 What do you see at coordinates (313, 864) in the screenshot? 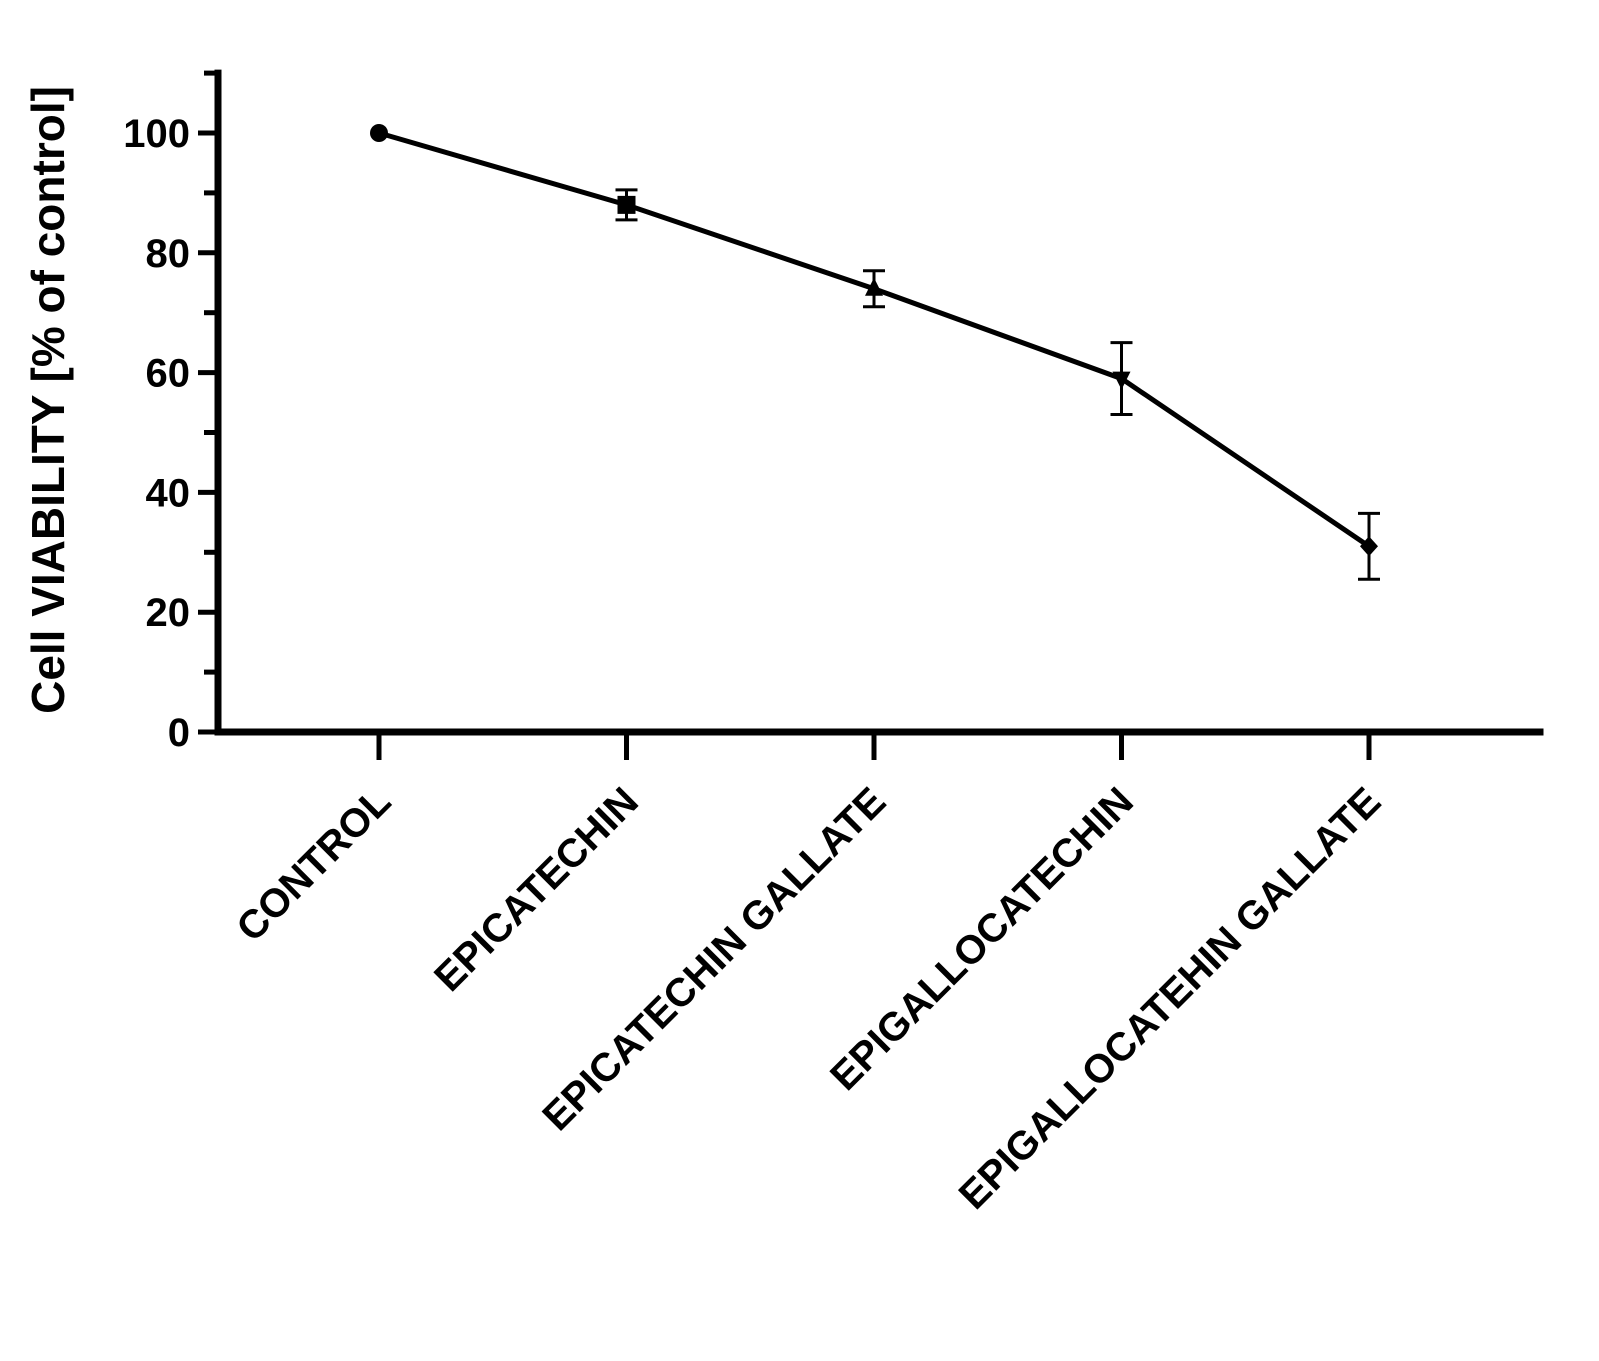
I see `x-tick-label: CONTROL` at bounding box center [313, 864].